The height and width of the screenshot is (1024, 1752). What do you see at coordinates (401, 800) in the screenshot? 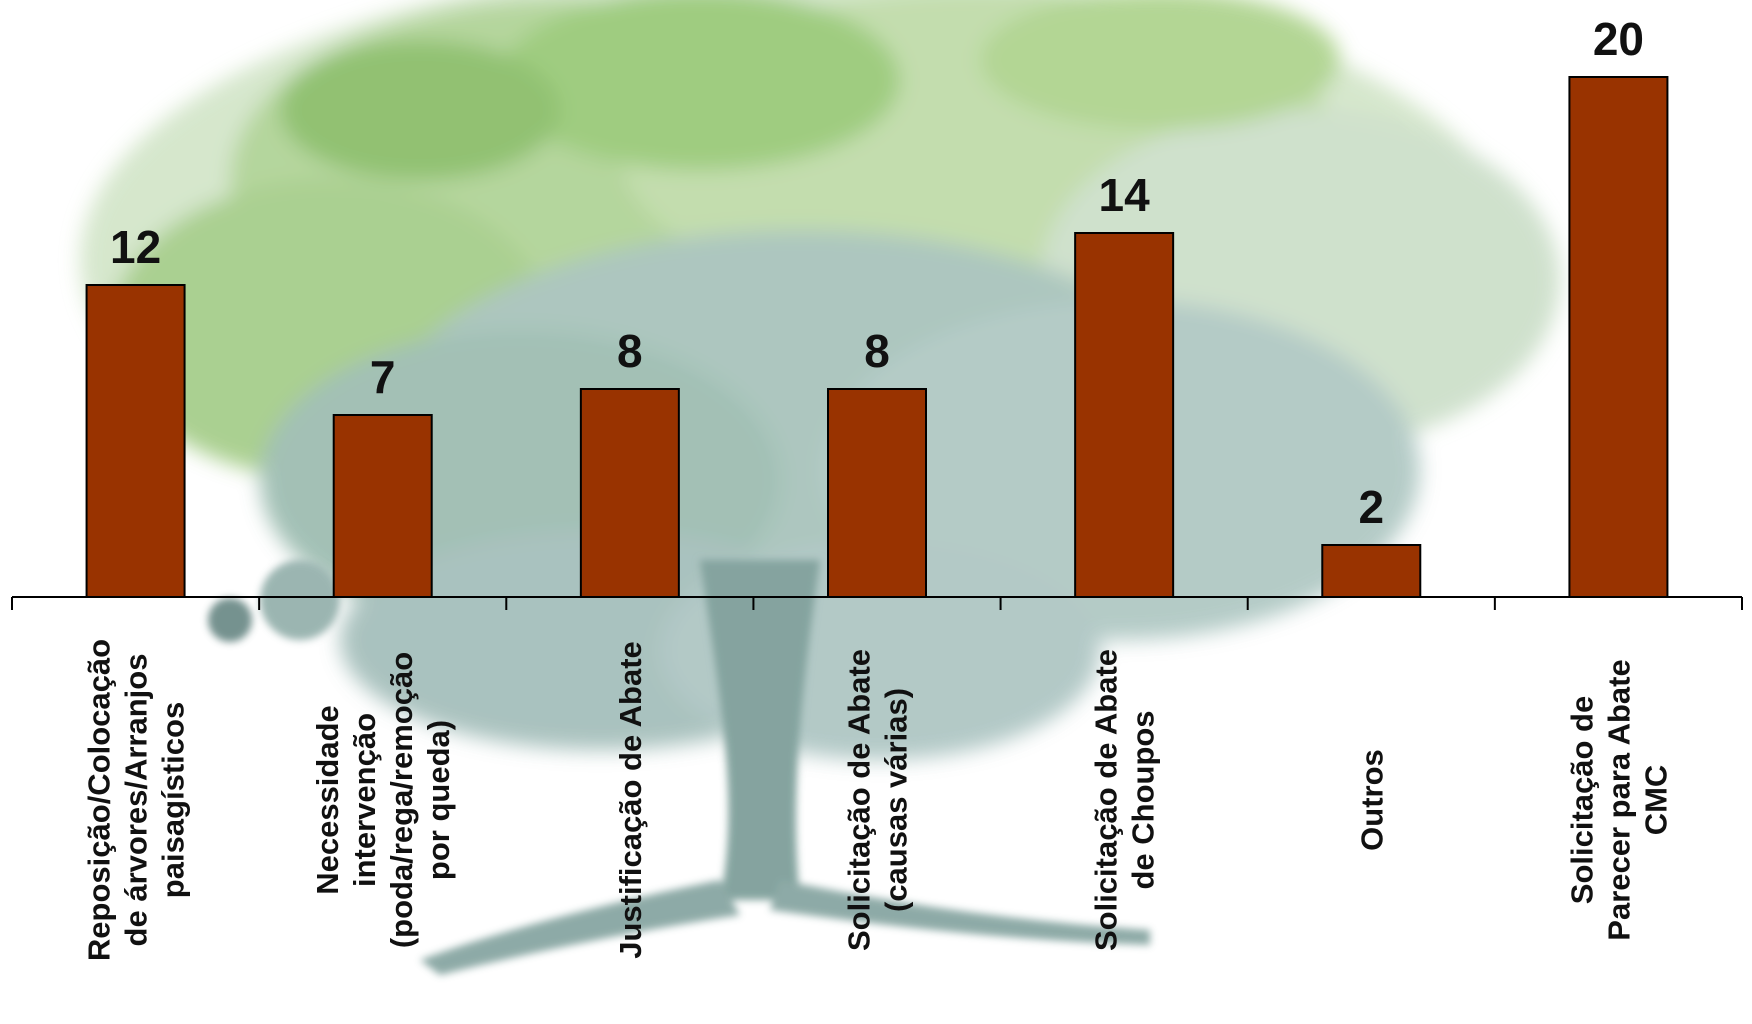
I see `category-label-line: (poda/rega/remoção` at bounding box center [401, 800].